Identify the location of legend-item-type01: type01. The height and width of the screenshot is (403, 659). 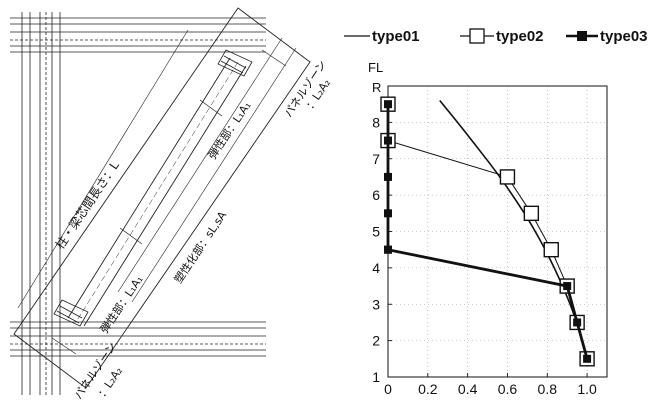
(382, 36).